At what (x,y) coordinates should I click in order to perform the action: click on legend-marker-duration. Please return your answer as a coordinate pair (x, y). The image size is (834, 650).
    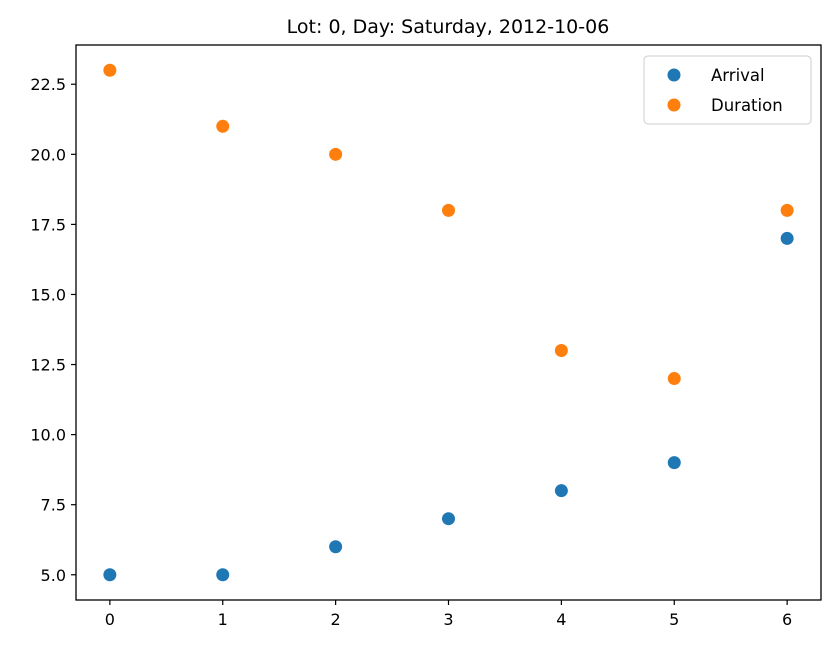
    Looking at the image, I should click on (674, 105).